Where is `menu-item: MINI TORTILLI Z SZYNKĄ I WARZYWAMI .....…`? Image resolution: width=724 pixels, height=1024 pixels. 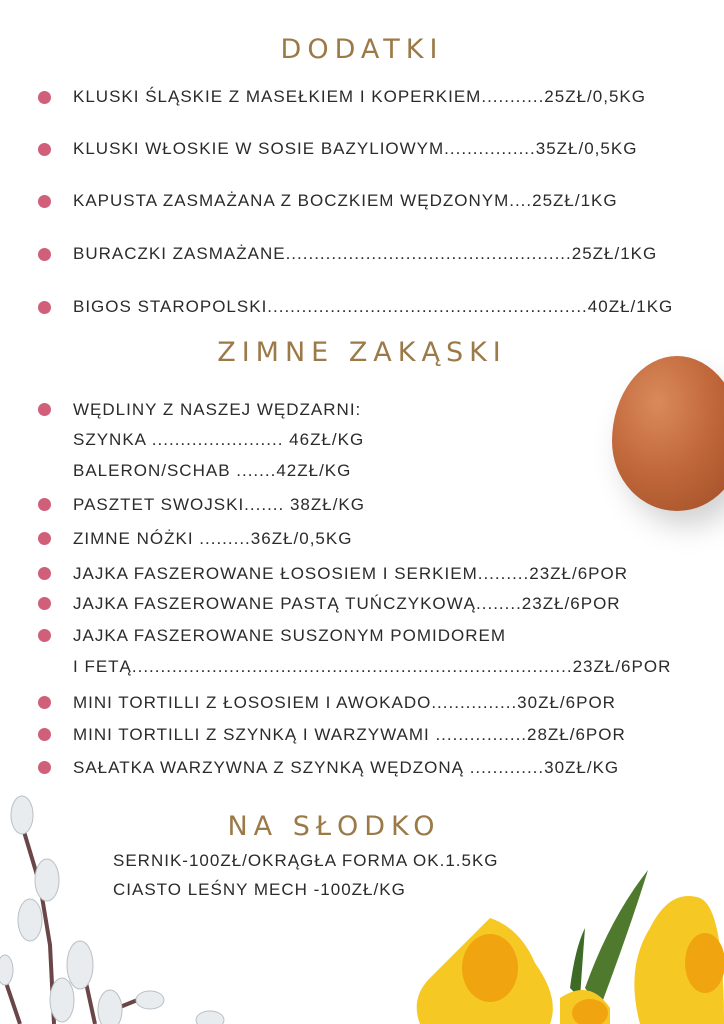 menu-item: MINI TORTILLI Z SZYNKĄ I WARZYWAMI .....… is located at coordinates (349, 734).